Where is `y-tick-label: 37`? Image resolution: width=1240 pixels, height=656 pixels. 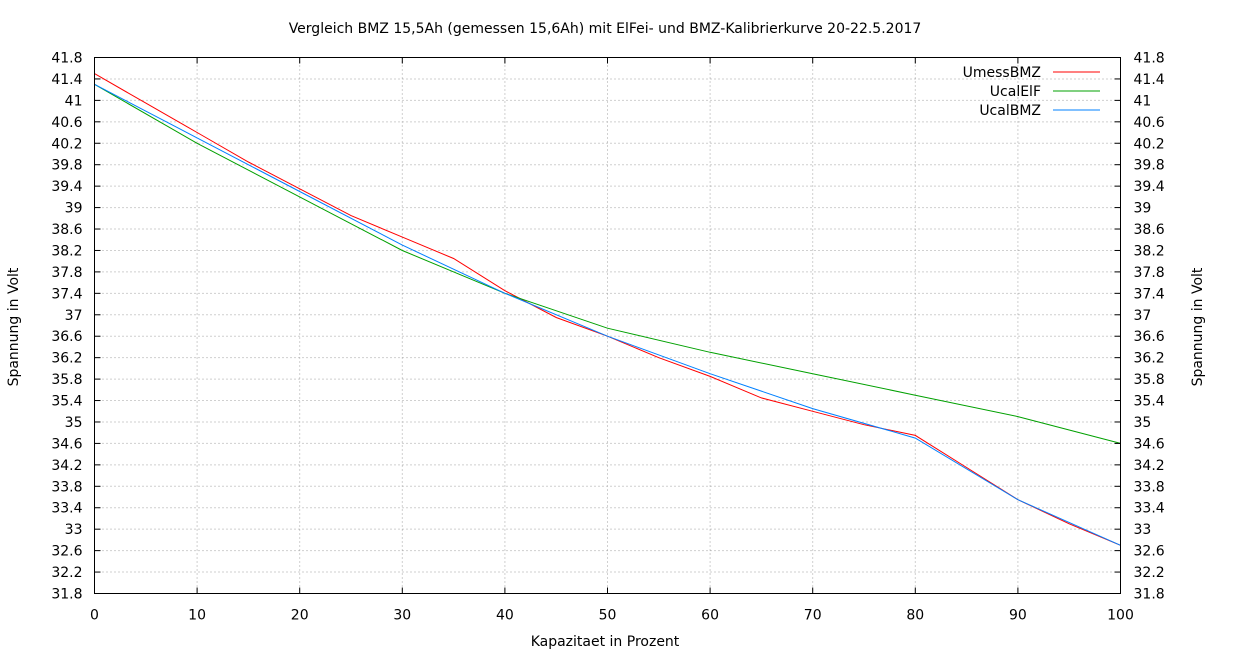 y-tick-label: 37 is located at coordinates (74, 316).